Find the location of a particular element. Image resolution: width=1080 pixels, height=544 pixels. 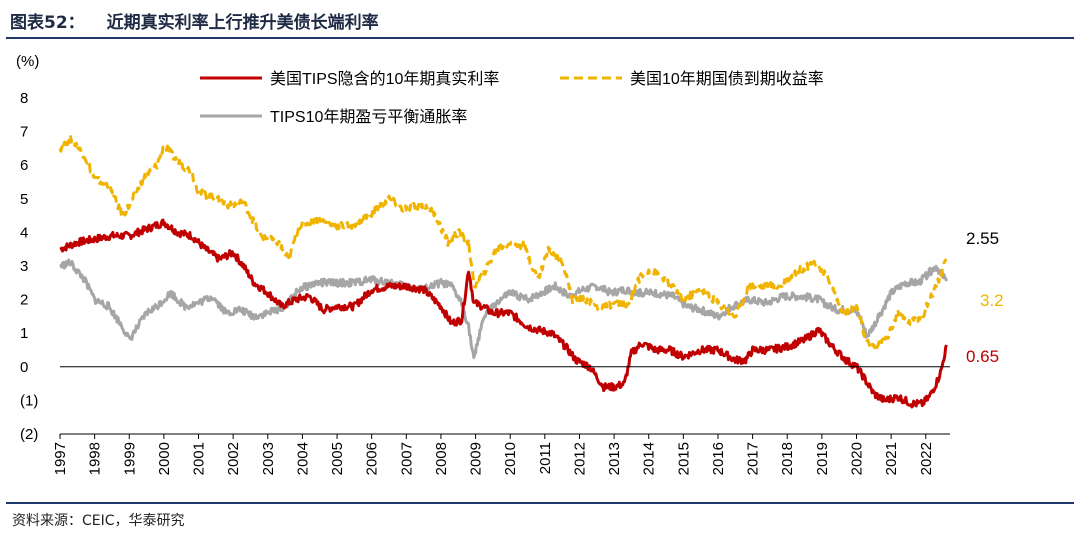

end-value-label: 3.2 is located at coordinates (992, 300).